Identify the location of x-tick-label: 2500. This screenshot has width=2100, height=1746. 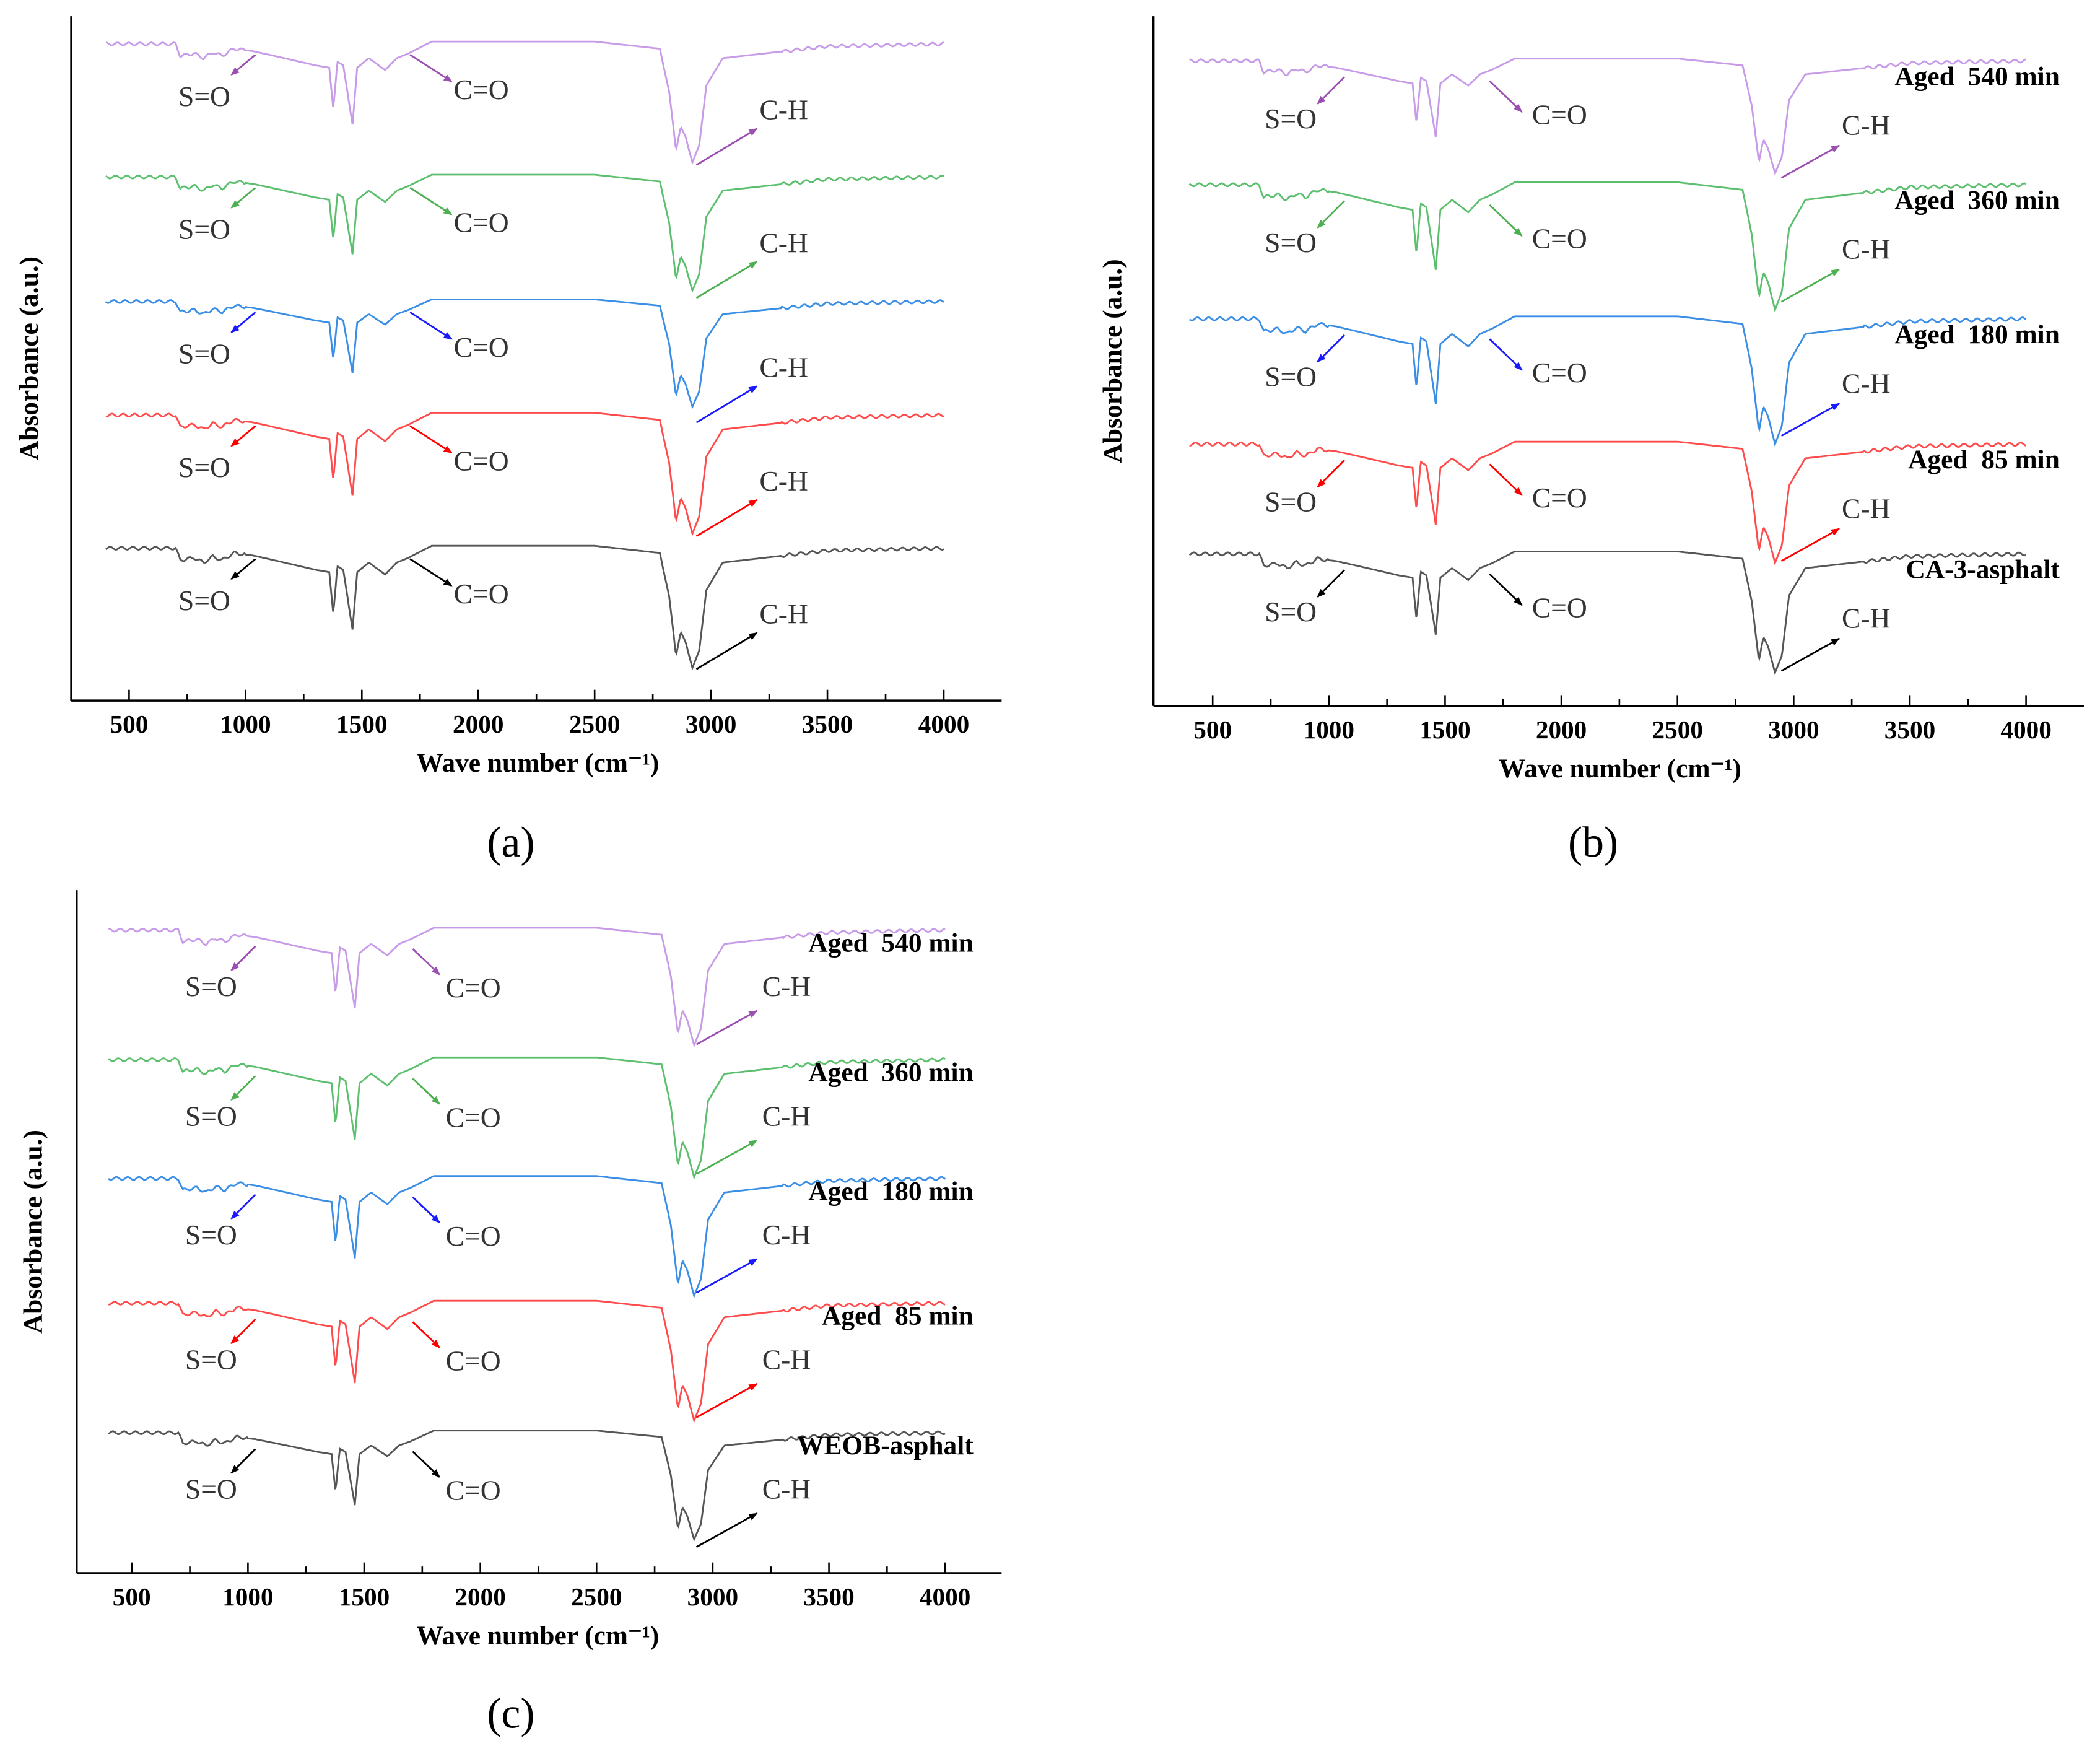
(1677, 729).